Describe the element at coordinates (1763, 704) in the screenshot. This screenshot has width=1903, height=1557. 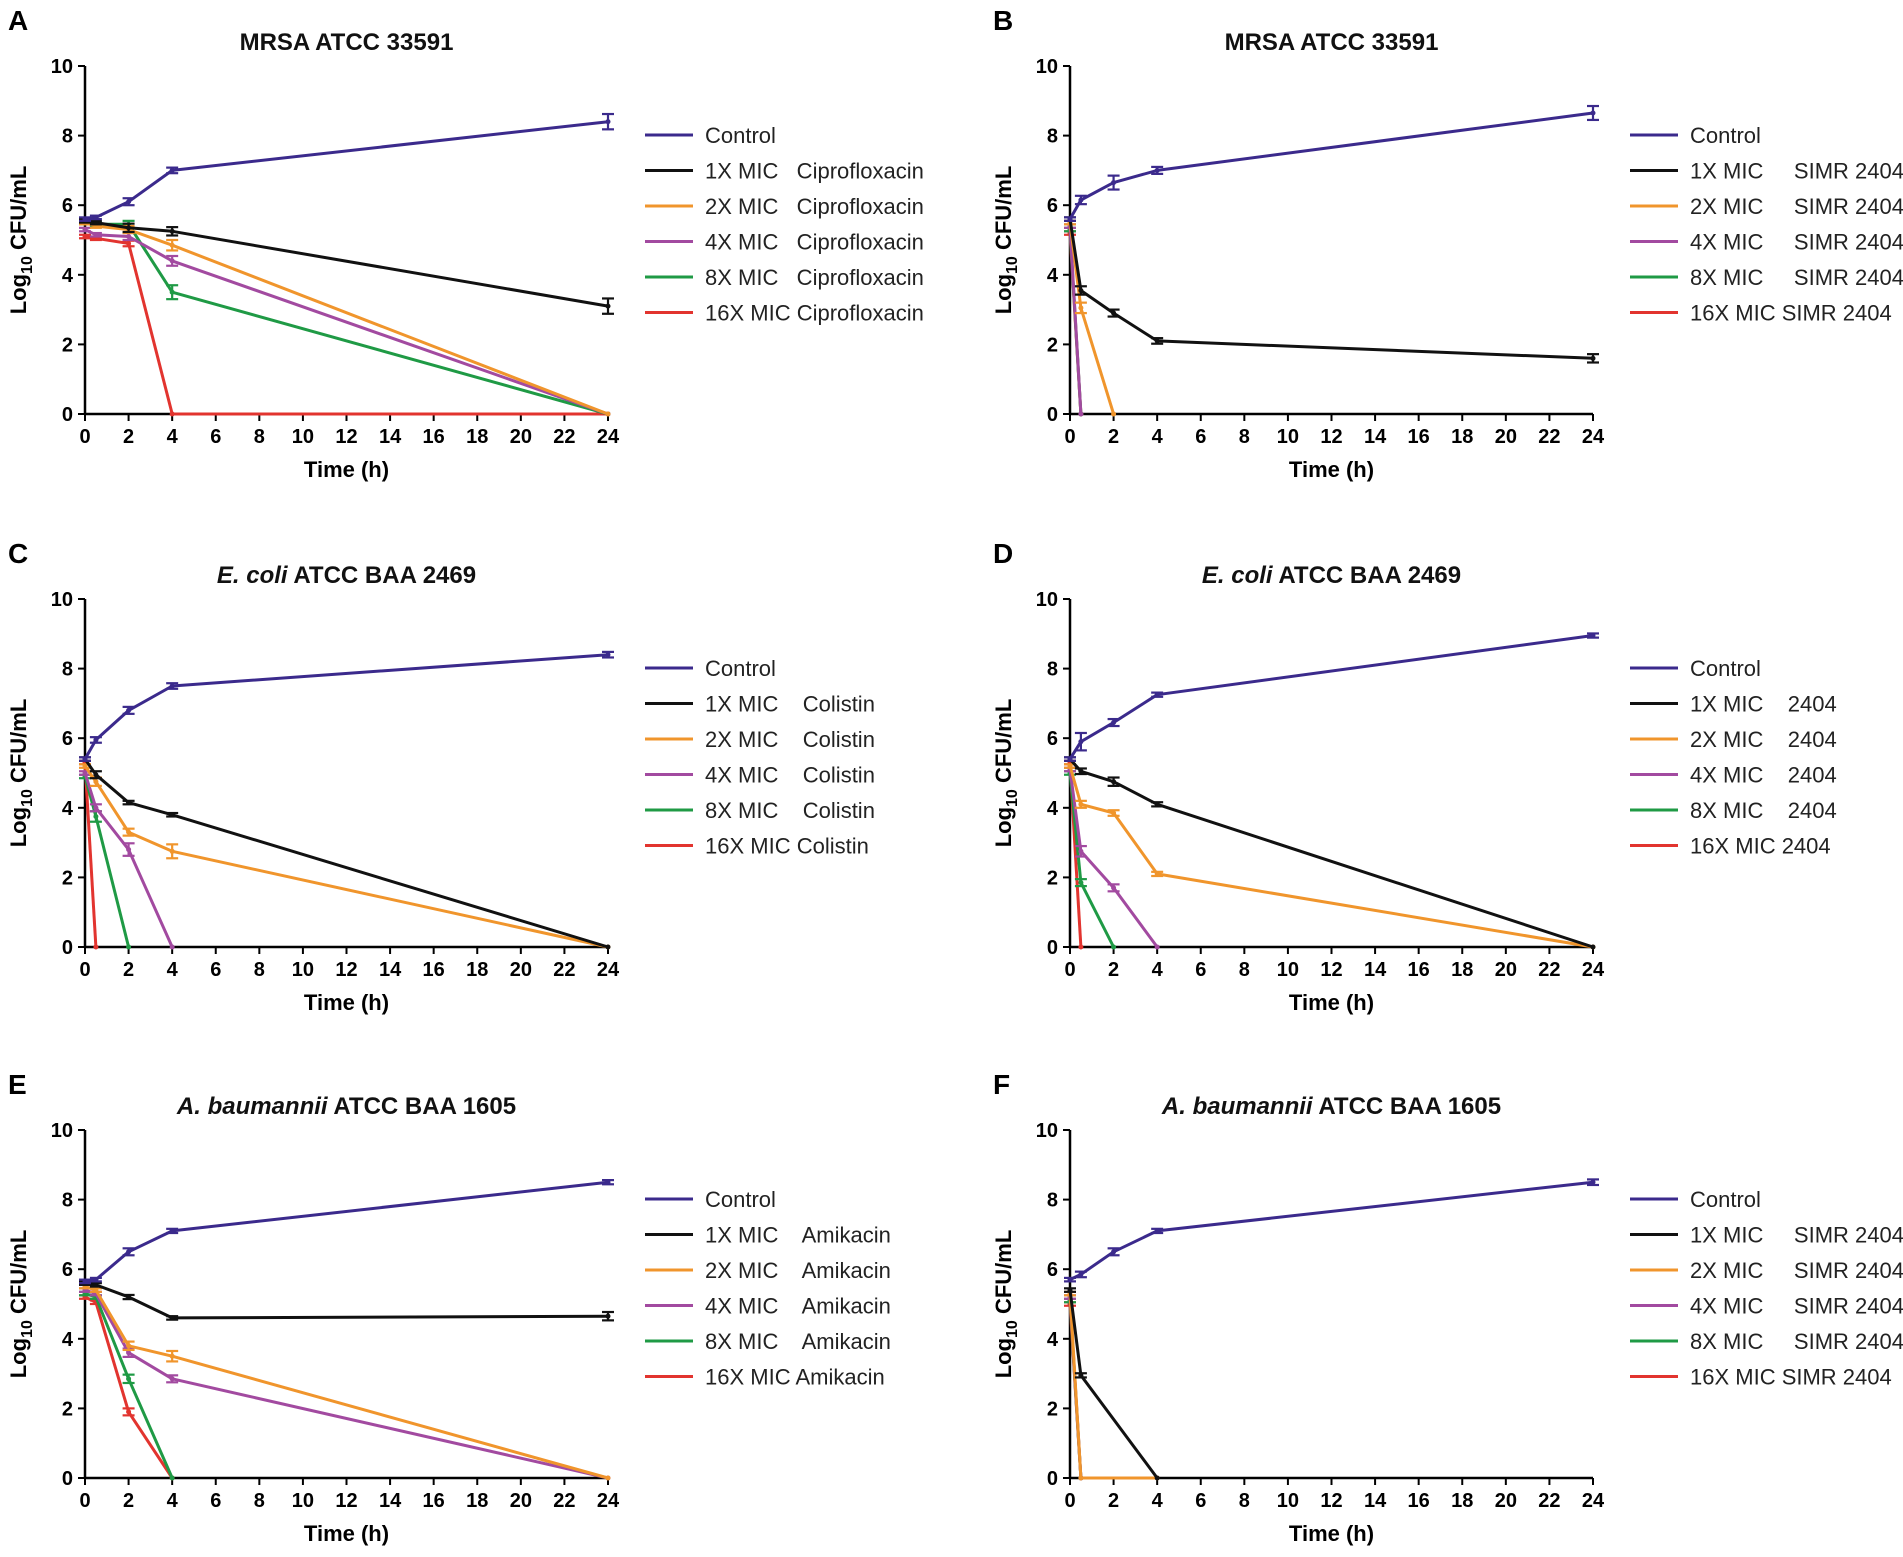
I see `legend-label-1x: 1X MIC 2404` at that location.